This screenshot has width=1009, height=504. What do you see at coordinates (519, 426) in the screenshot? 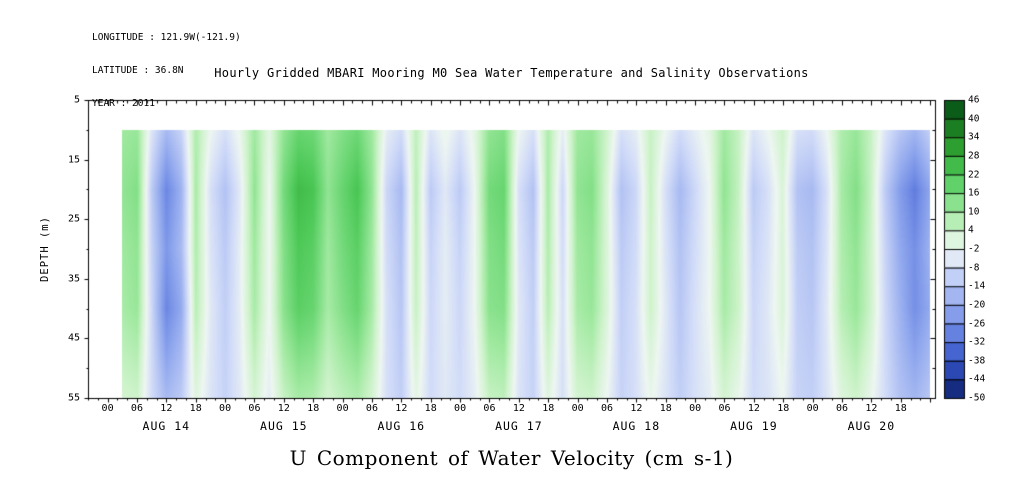
I see `date-label: AUG 17` at bounding box center [519, 426].